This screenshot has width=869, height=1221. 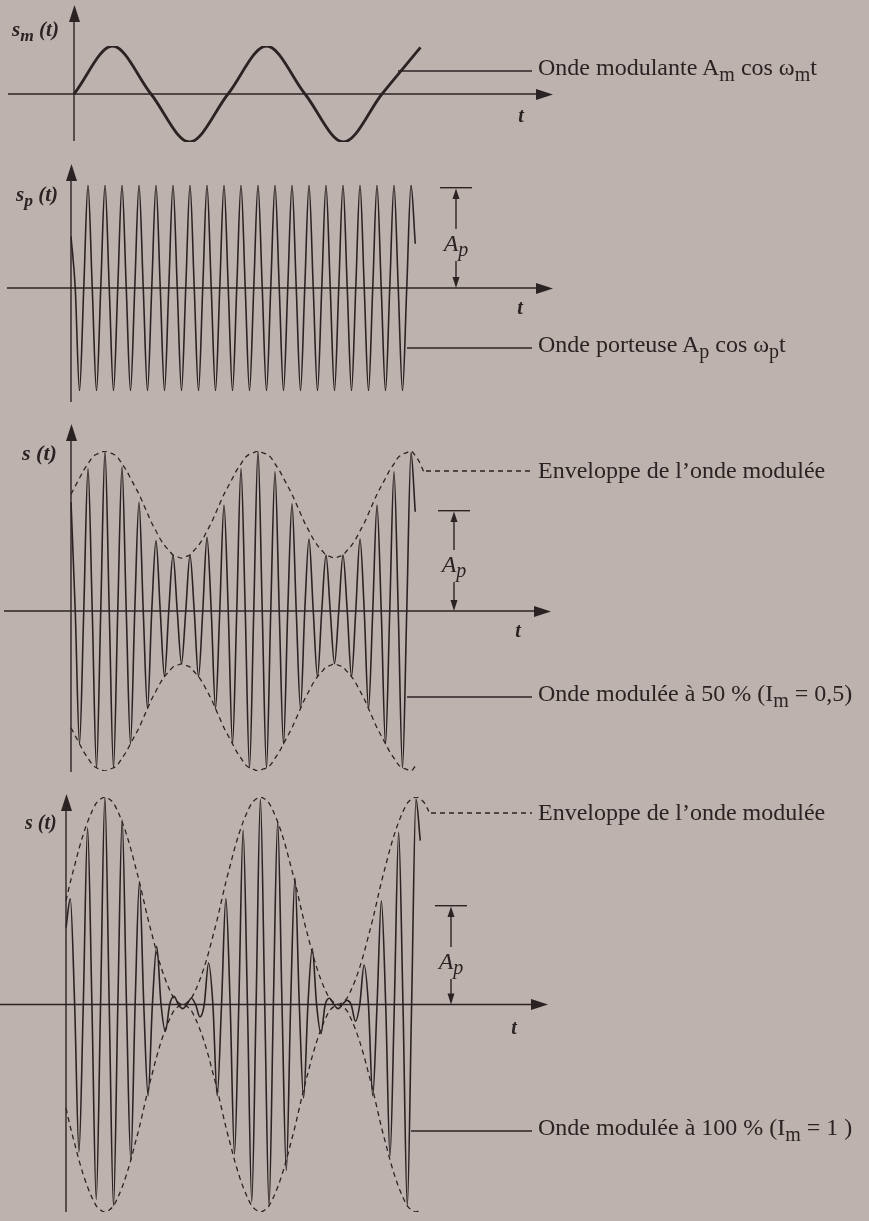 What do you see at coordinates (662, 346) in the screenshot?
I see `text: Onde porteuse A$_{p}$ cos ω$_{p}$t` at bounding box center [662, 346].